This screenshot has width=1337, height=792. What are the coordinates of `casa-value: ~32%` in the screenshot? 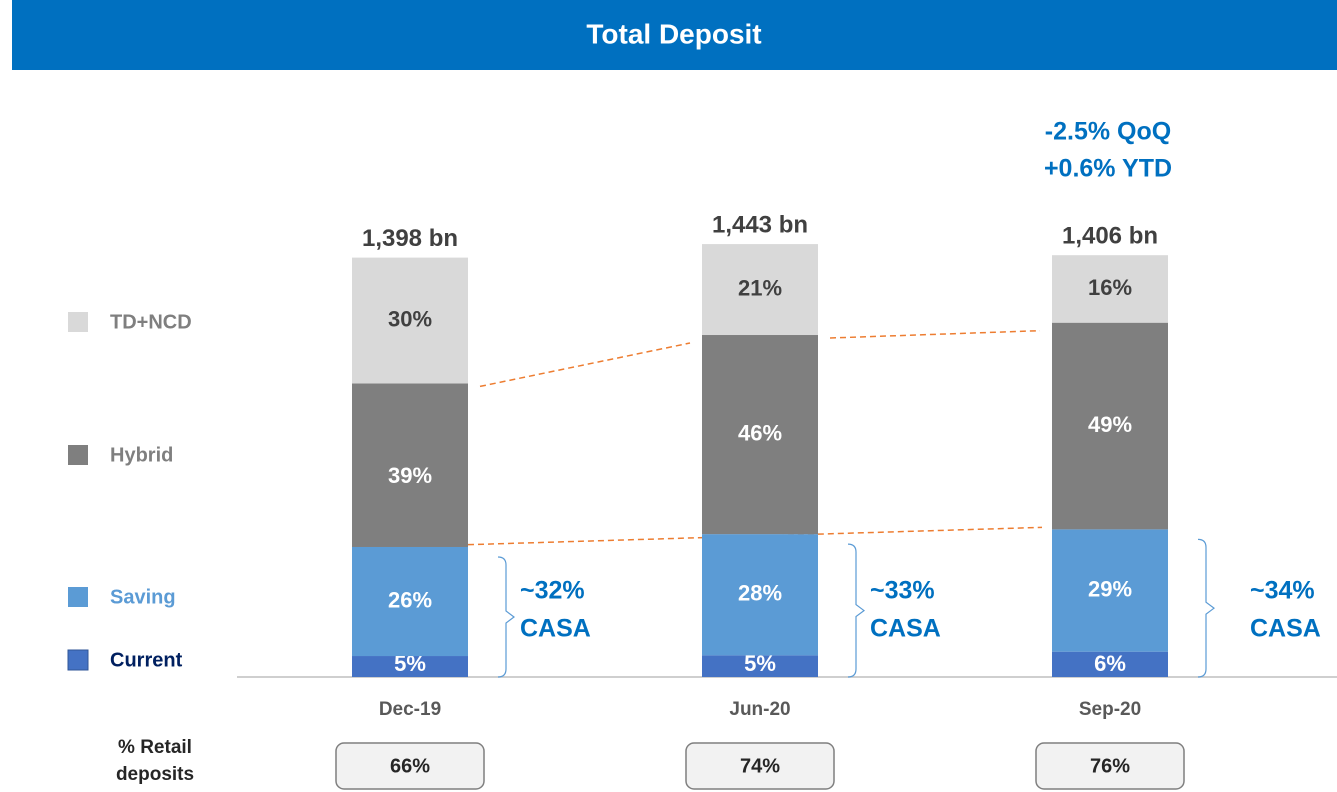 It's located at (552, 591).